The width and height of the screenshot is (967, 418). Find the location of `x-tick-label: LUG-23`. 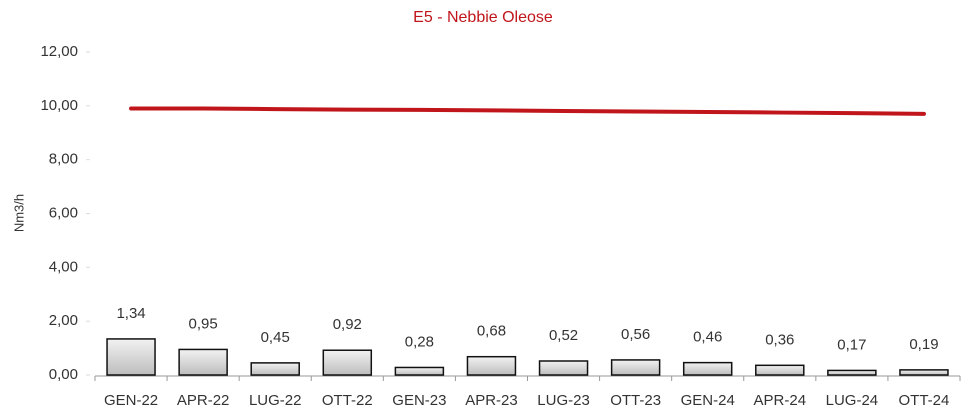

x-tick-label: LUG-23 is located at coordinates (563, 400).